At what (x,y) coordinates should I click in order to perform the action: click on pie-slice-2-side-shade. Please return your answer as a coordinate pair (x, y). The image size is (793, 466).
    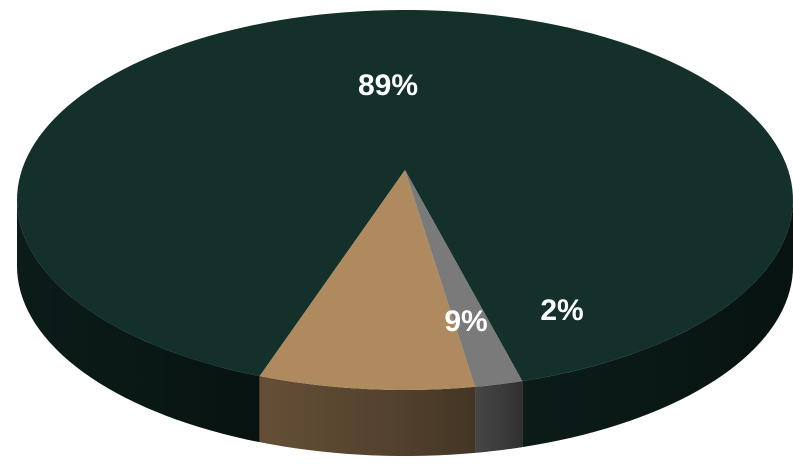
    Looking at the image, I should click on (498, 417).